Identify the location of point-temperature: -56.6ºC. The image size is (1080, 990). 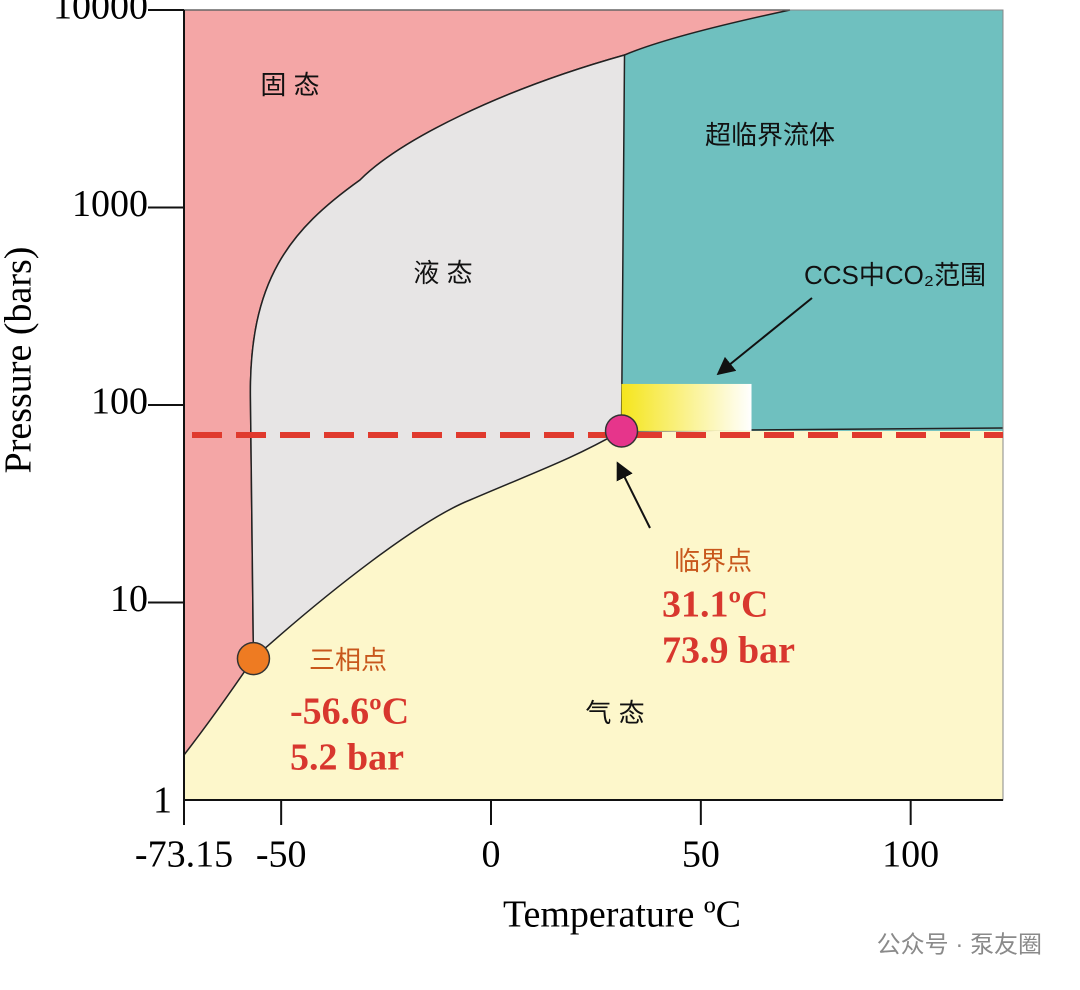
(349, 712).